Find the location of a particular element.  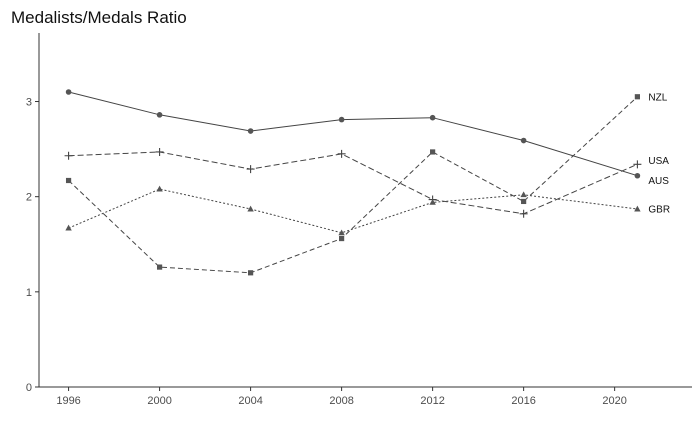

y-tick-label: 3 is located at coordinates (29, 103).